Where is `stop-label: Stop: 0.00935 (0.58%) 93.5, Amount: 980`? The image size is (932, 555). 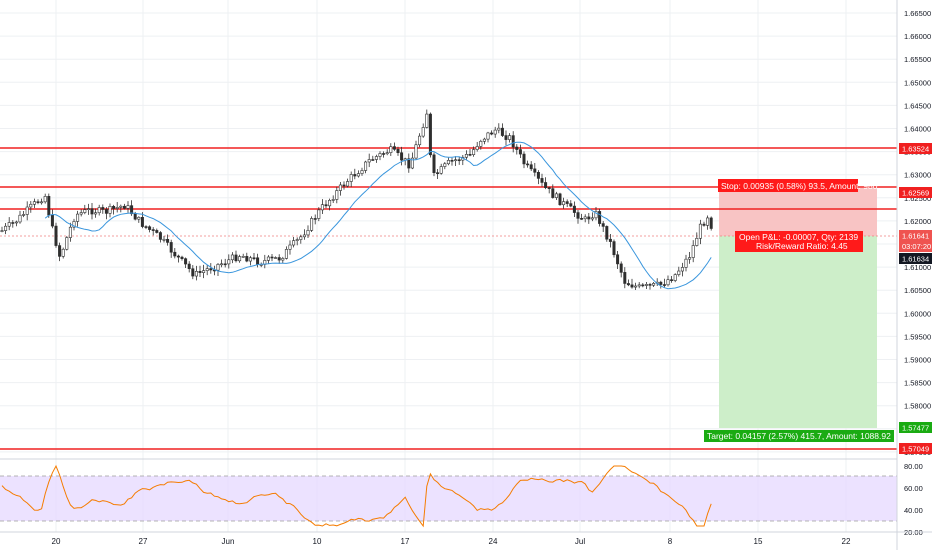 stop-label: Stop: 0.00935 (0.58%) 93.5, Amount: 980 is located at coordinates (798, 185).